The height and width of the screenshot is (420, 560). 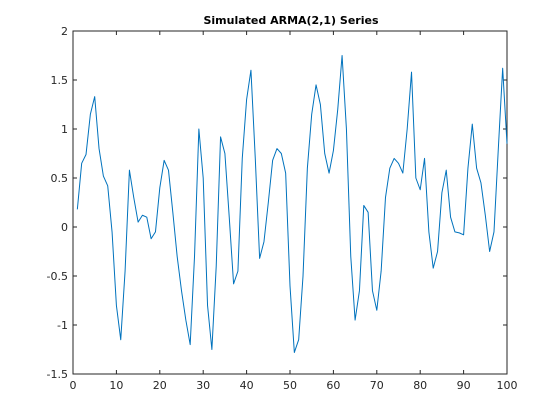 I want to click on y-tick-label: 2, so click(x=64, y=31).